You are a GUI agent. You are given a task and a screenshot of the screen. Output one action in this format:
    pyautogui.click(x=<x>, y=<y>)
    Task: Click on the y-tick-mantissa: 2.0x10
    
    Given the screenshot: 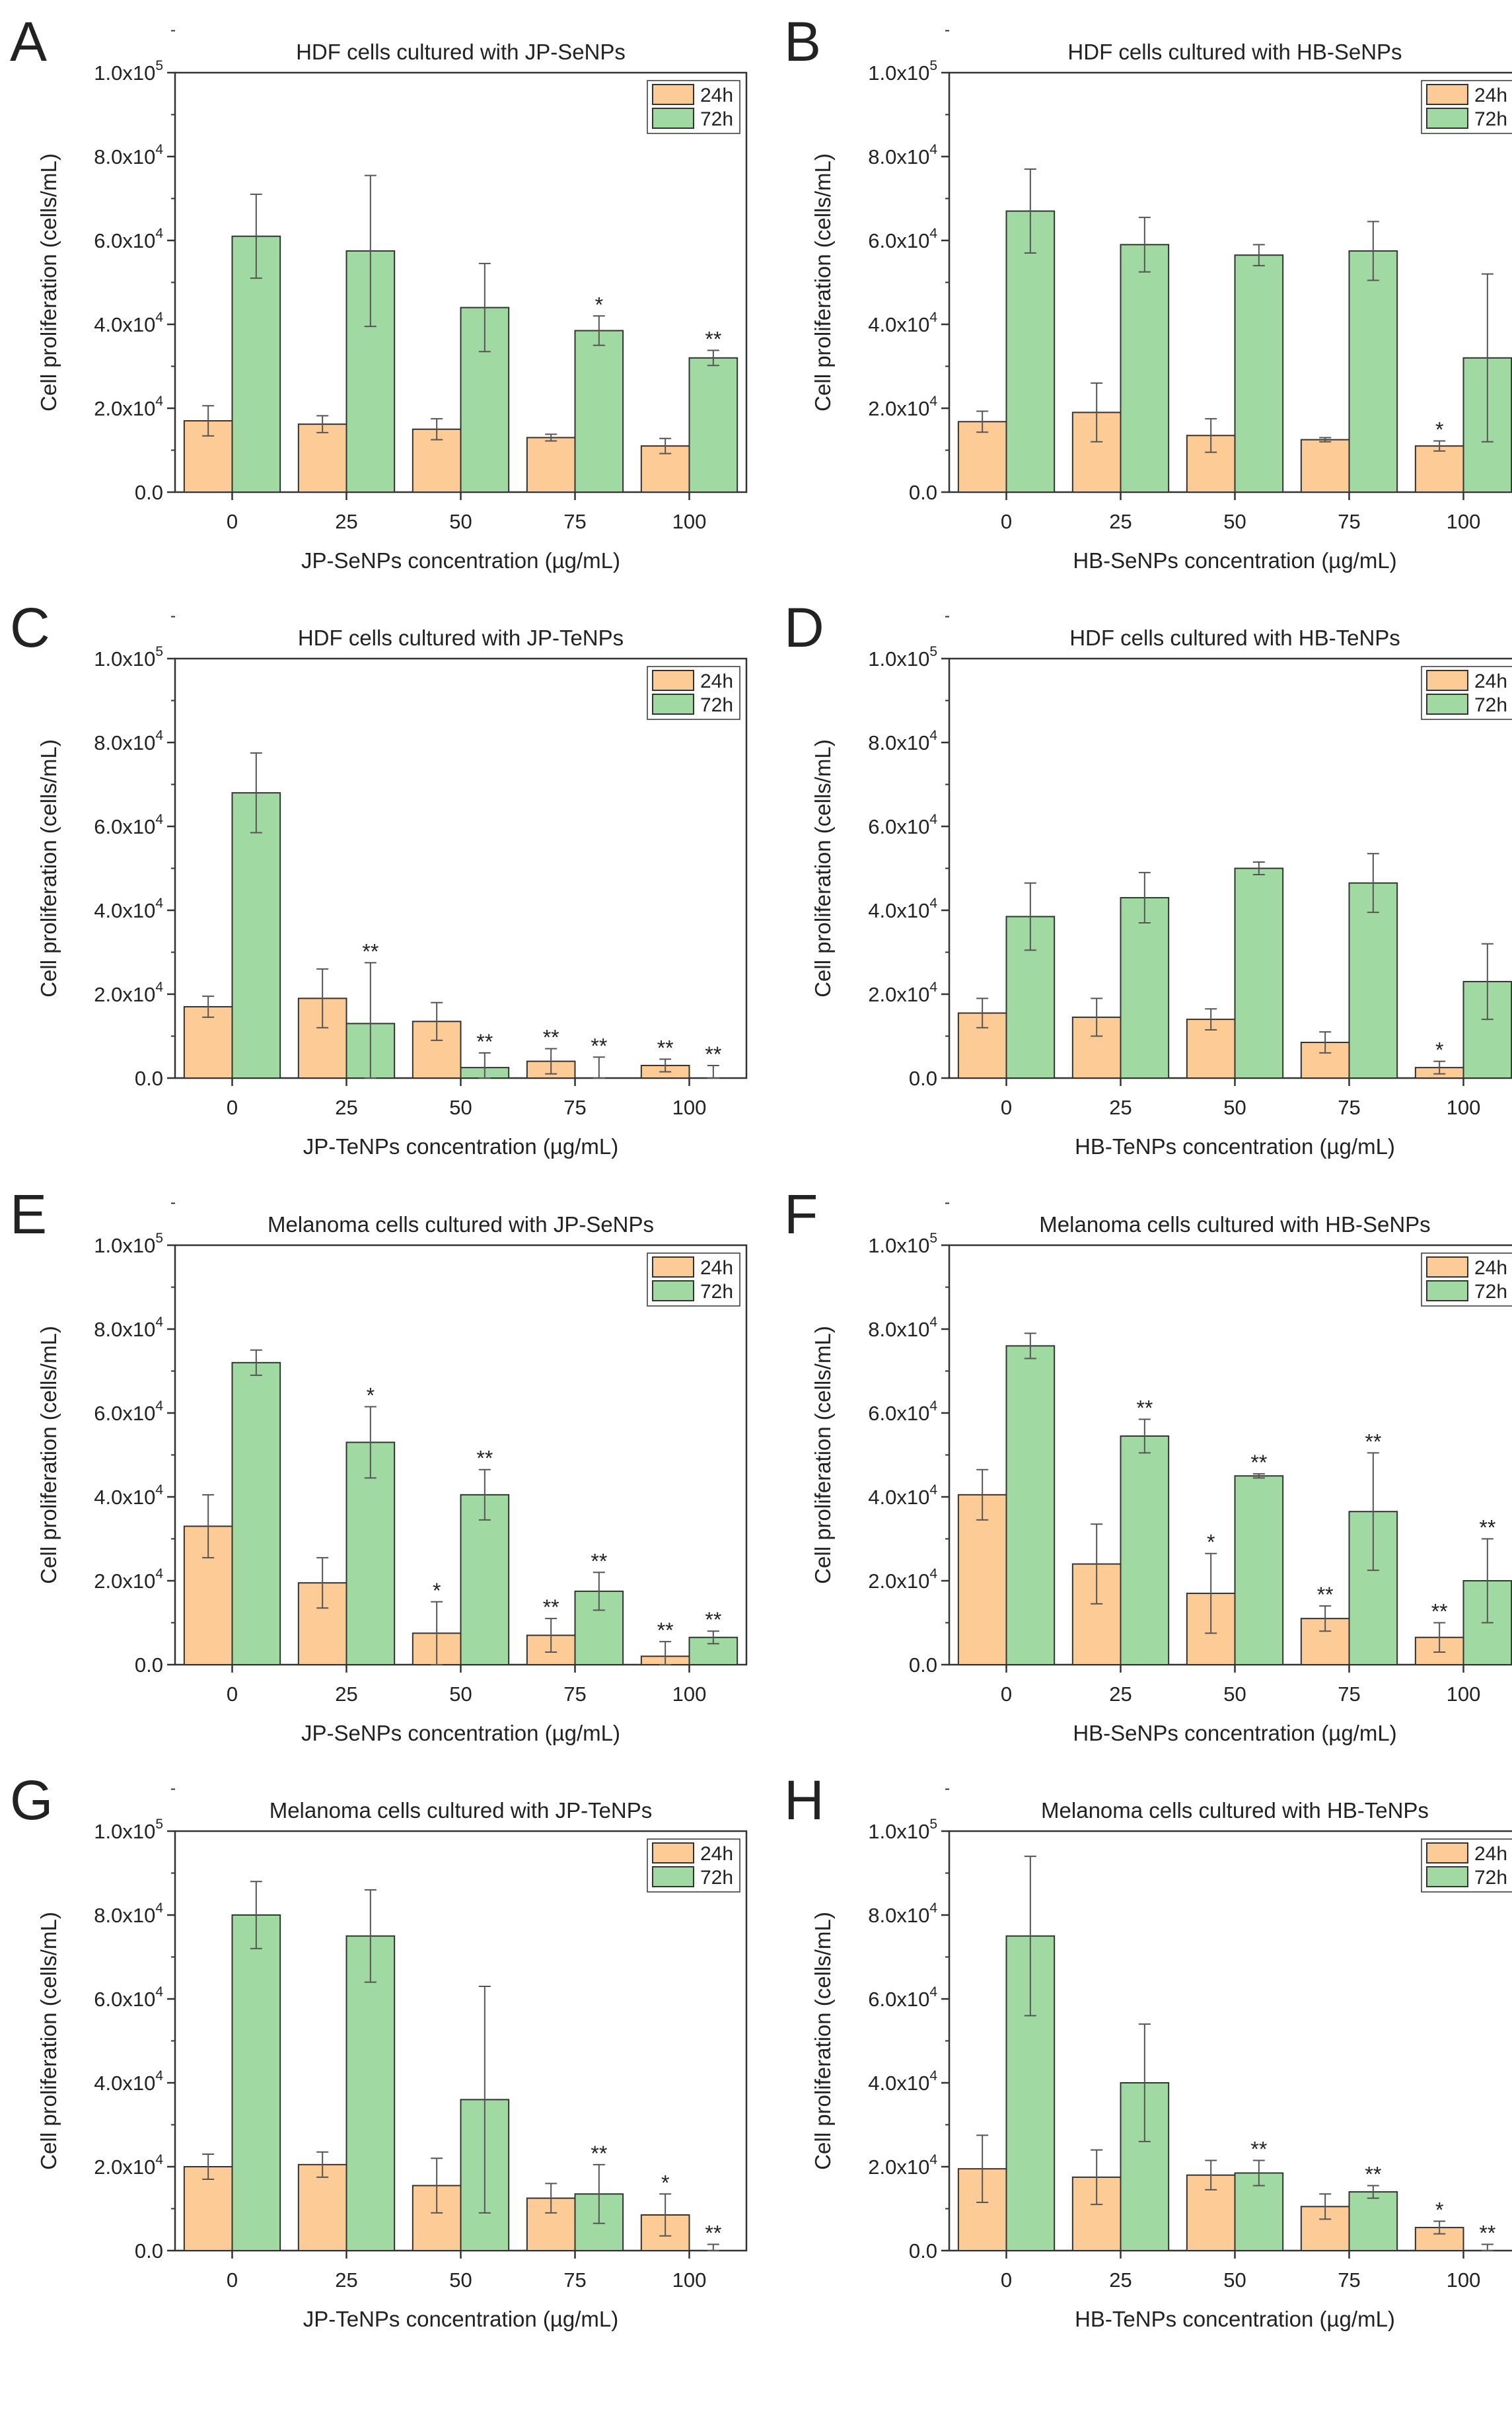 What is the action you would take?
    pyautogui.click(x=898, y=408)
    